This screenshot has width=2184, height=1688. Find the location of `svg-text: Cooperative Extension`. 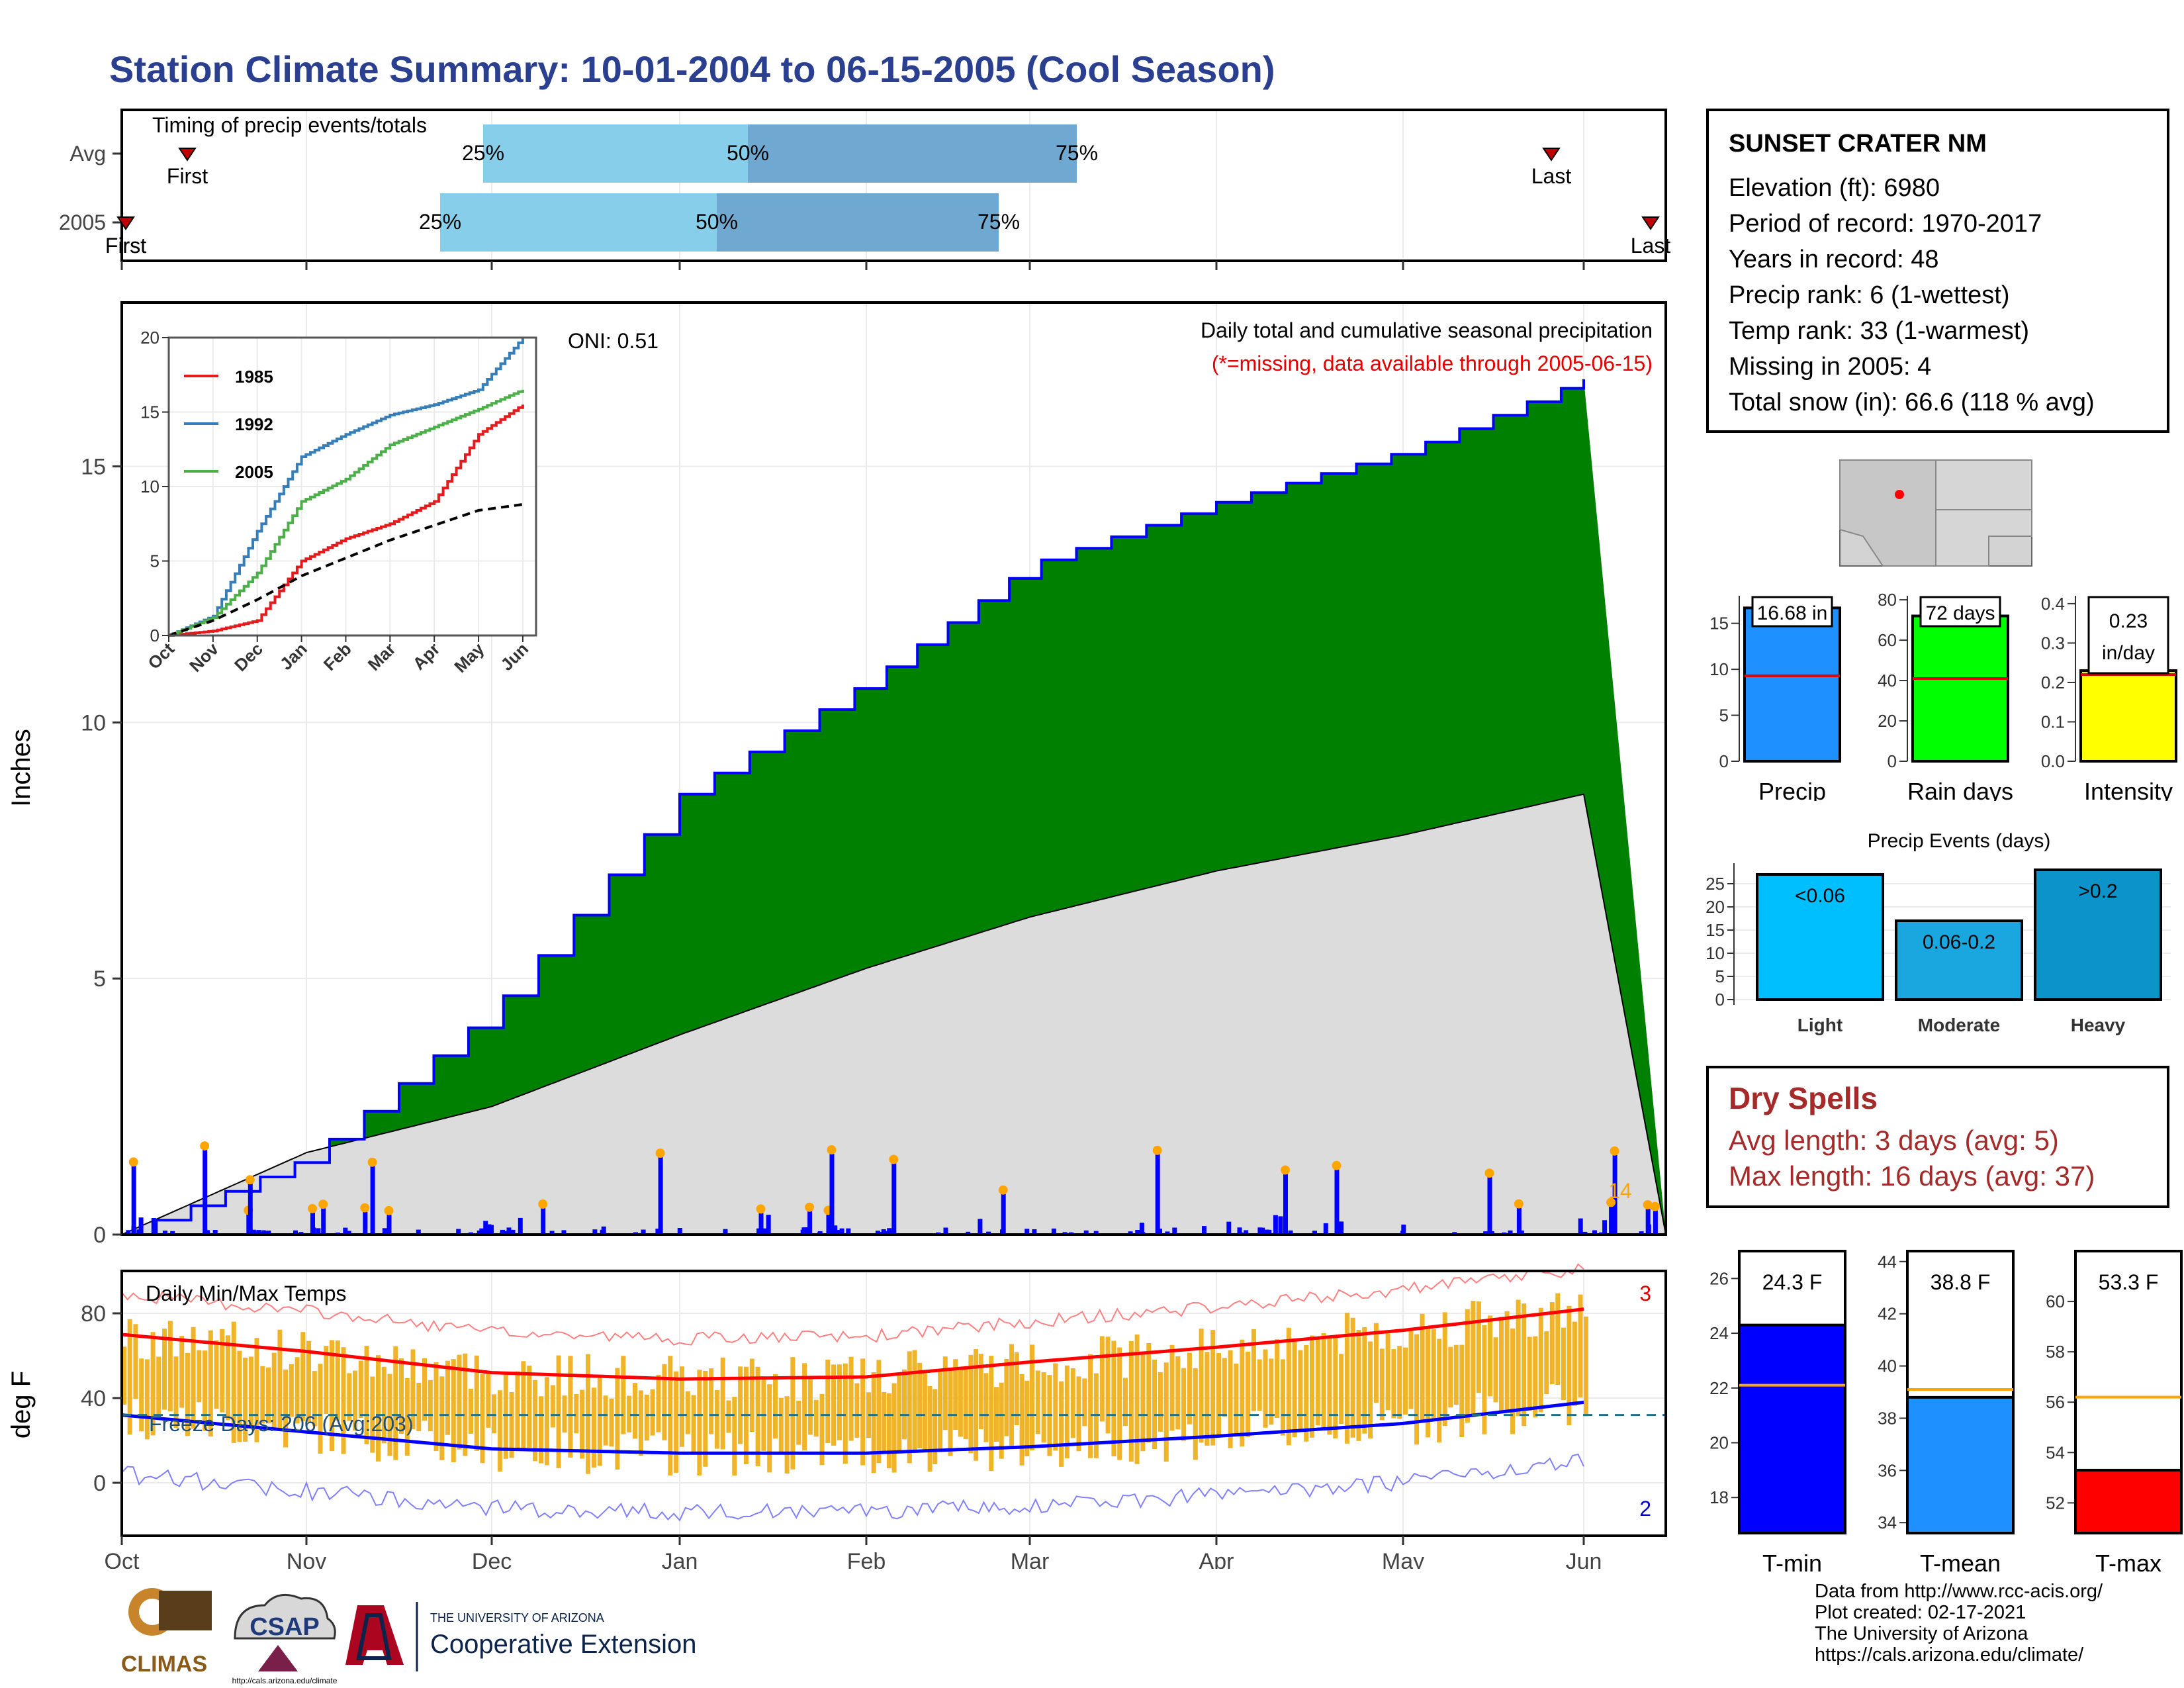

svg-text: Cooperative Extension is located at coordinates (563, 1644).